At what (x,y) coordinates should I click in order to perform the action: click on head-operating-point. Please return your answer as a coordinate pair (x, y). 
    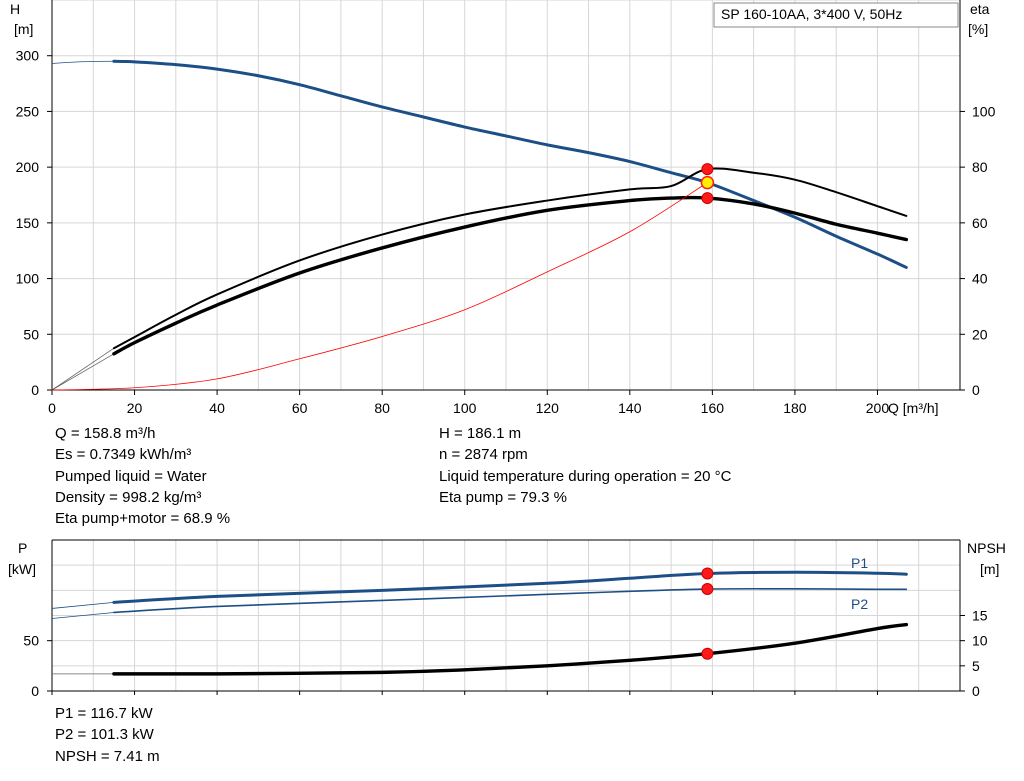
    Looking at the image, I should click on (707, 182).